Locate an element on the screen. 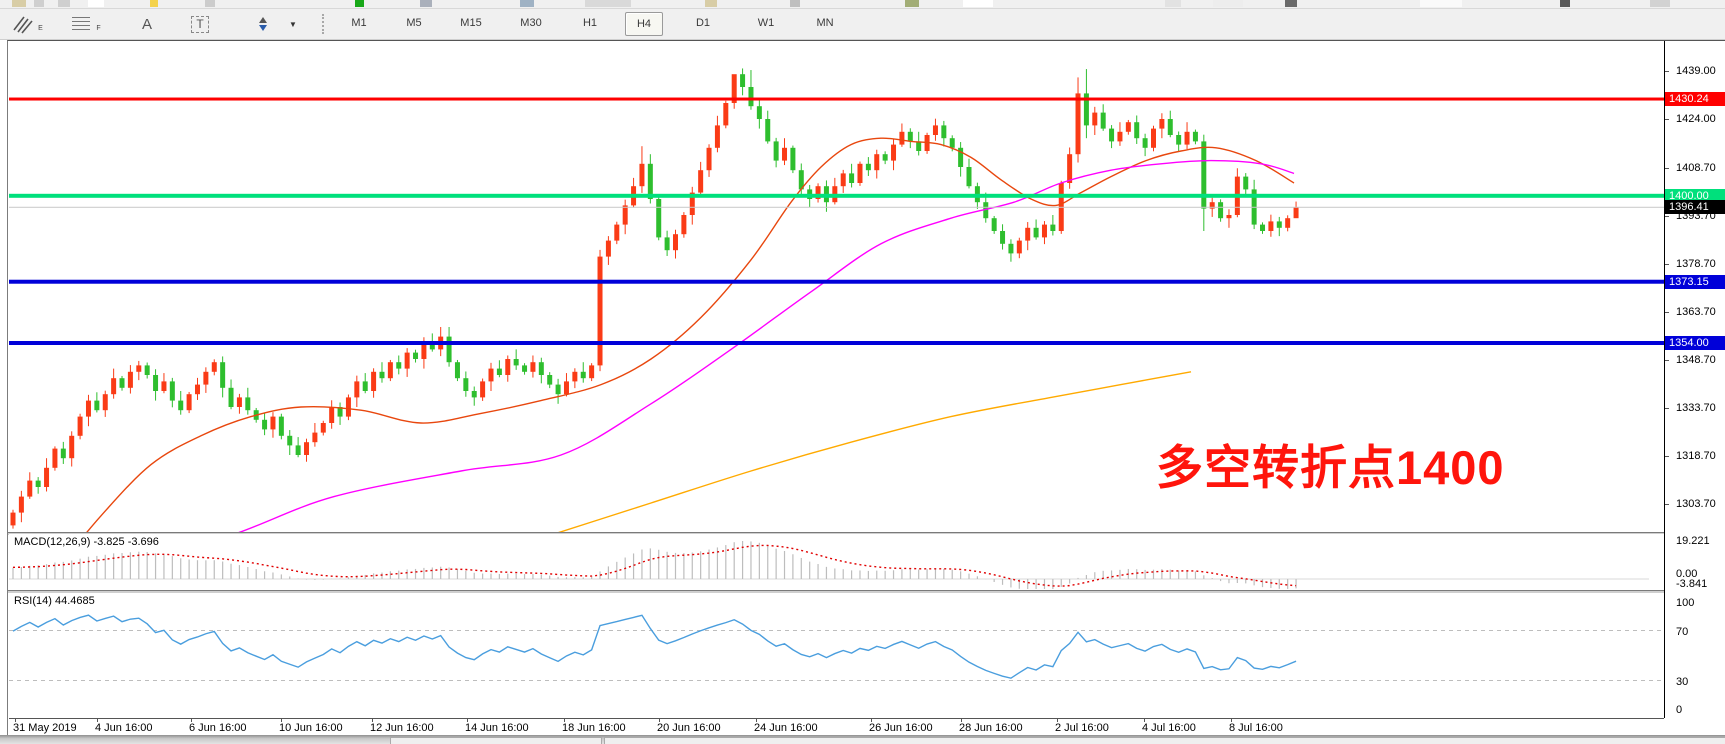  price-tick-label: 1318.70 is located at coordinates (1695, 456).